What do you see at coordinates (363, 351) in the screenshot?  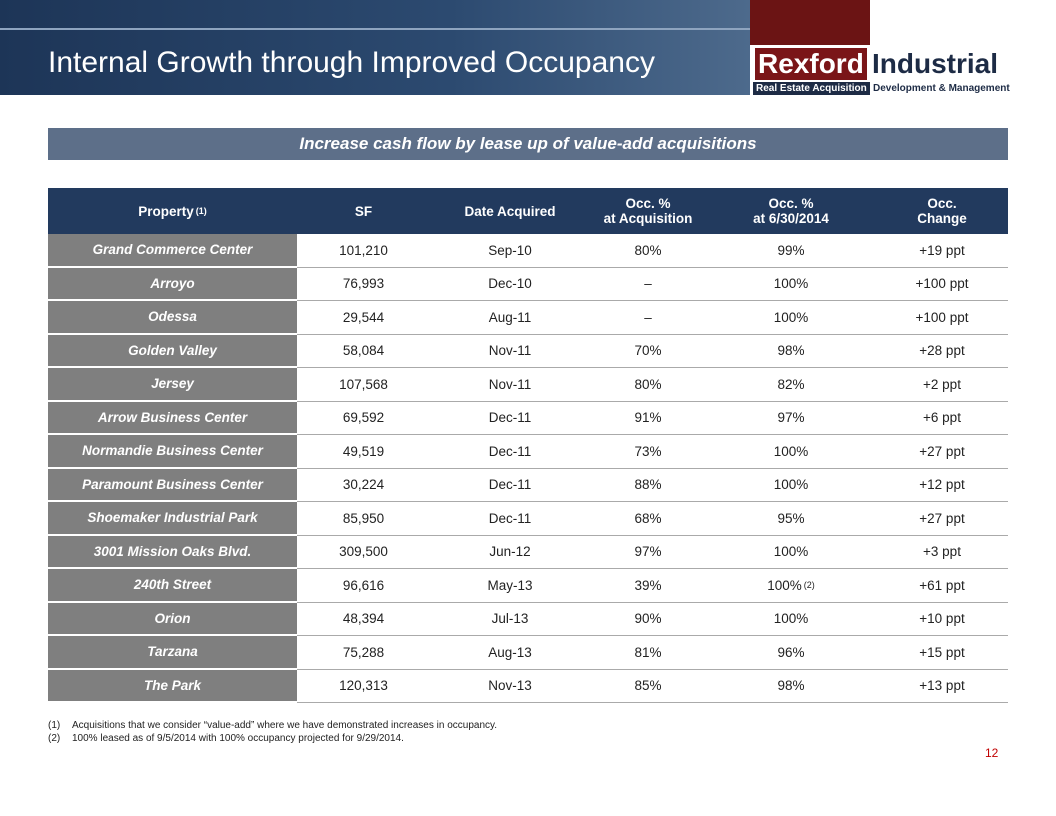 I see `cell-value: 58,084` at bounding box center [363, 351].